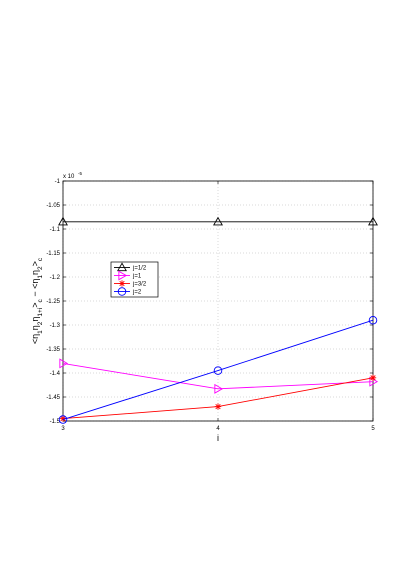  I want to click on y-scale-multiplier: x 10 -5, so click(72, 175).